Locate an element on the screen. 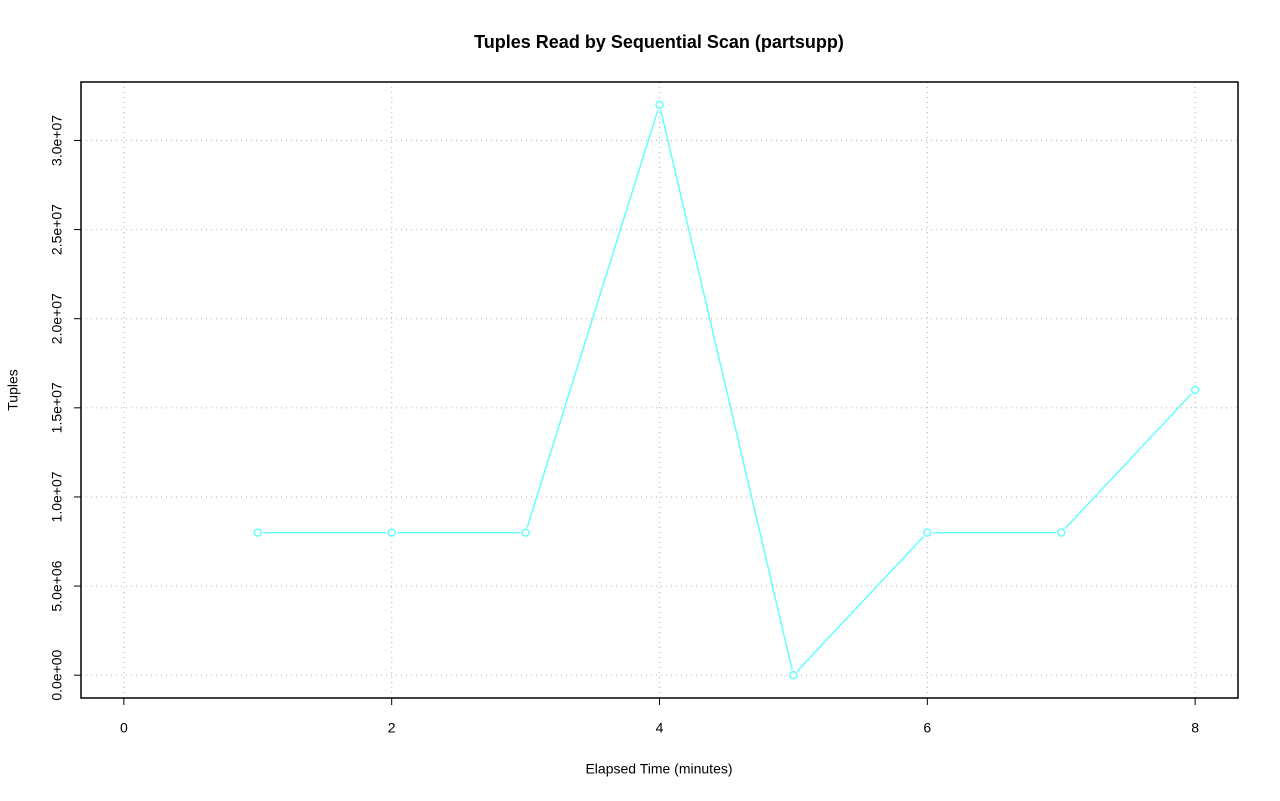  y-axis-label: Tuples is located at coordinates (13, 390).